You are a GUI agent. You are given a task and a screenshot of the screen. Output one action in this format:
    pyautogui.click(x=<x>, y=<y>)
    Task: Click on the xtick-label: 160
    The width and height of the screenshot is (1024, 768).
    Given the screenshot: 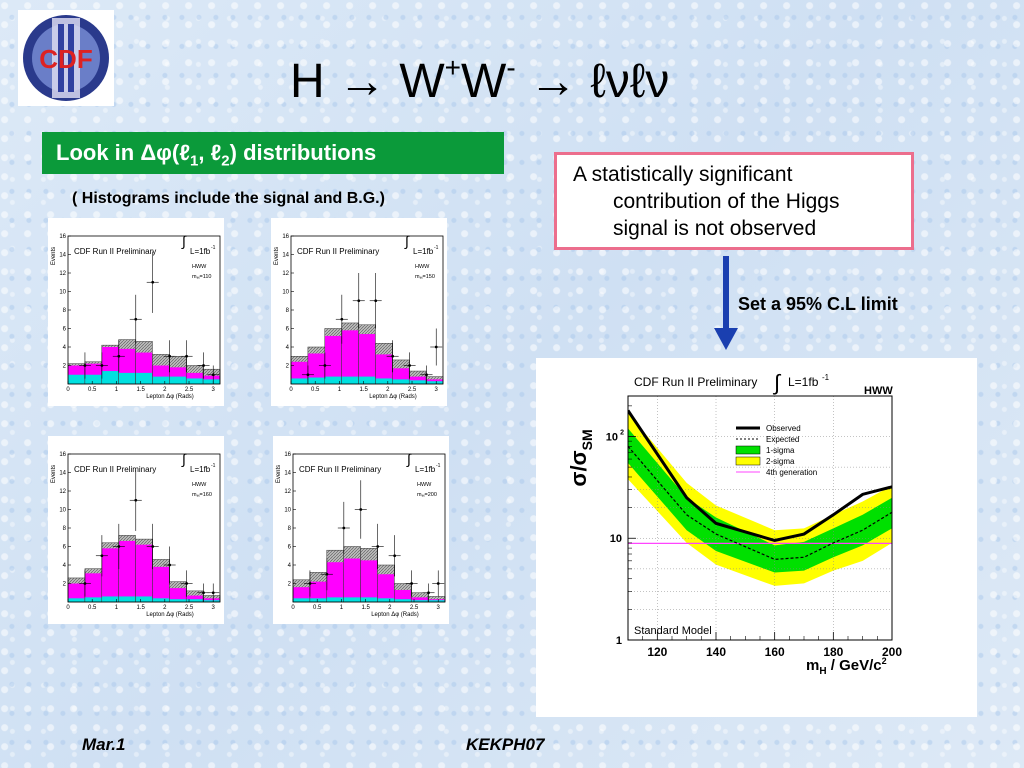 What is the action you would take?
    pyautogui.click(x=775, y=652)
    